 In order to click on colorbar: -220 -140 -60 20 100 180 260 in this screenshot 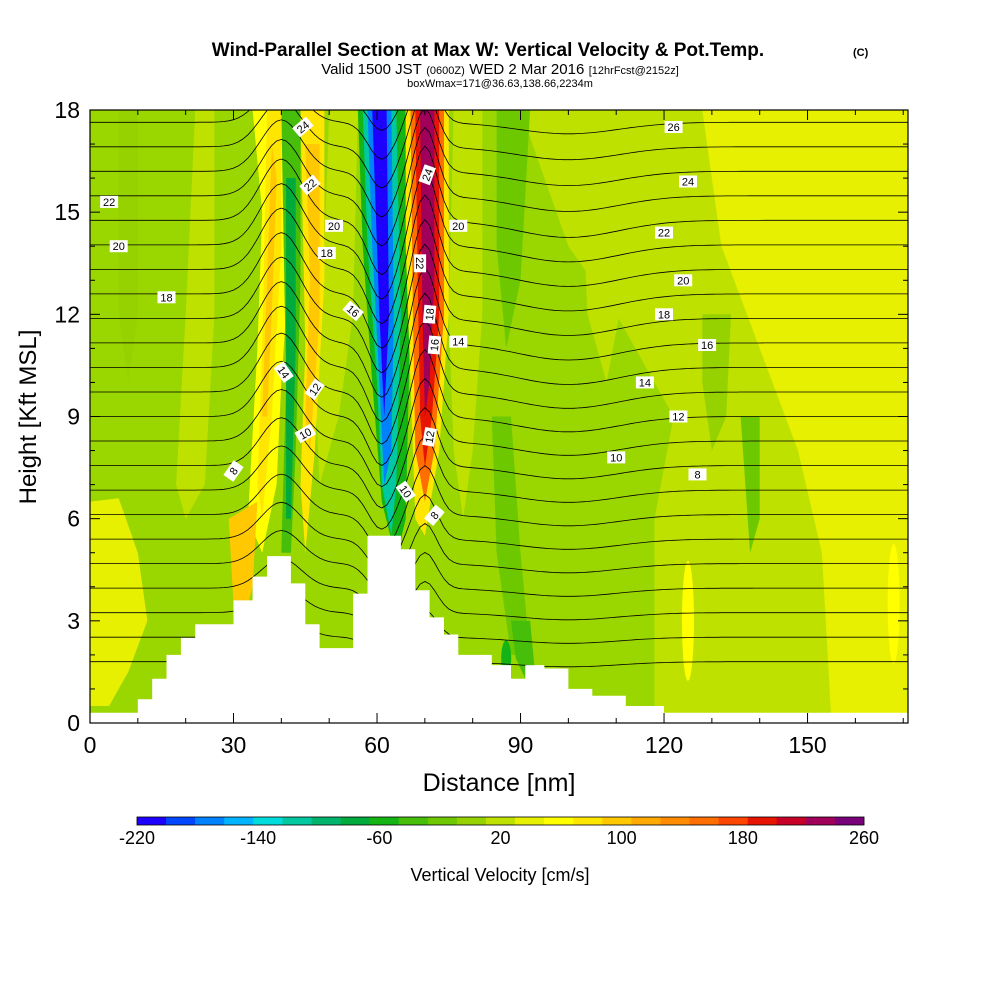, I will do `click(499, 832)`.